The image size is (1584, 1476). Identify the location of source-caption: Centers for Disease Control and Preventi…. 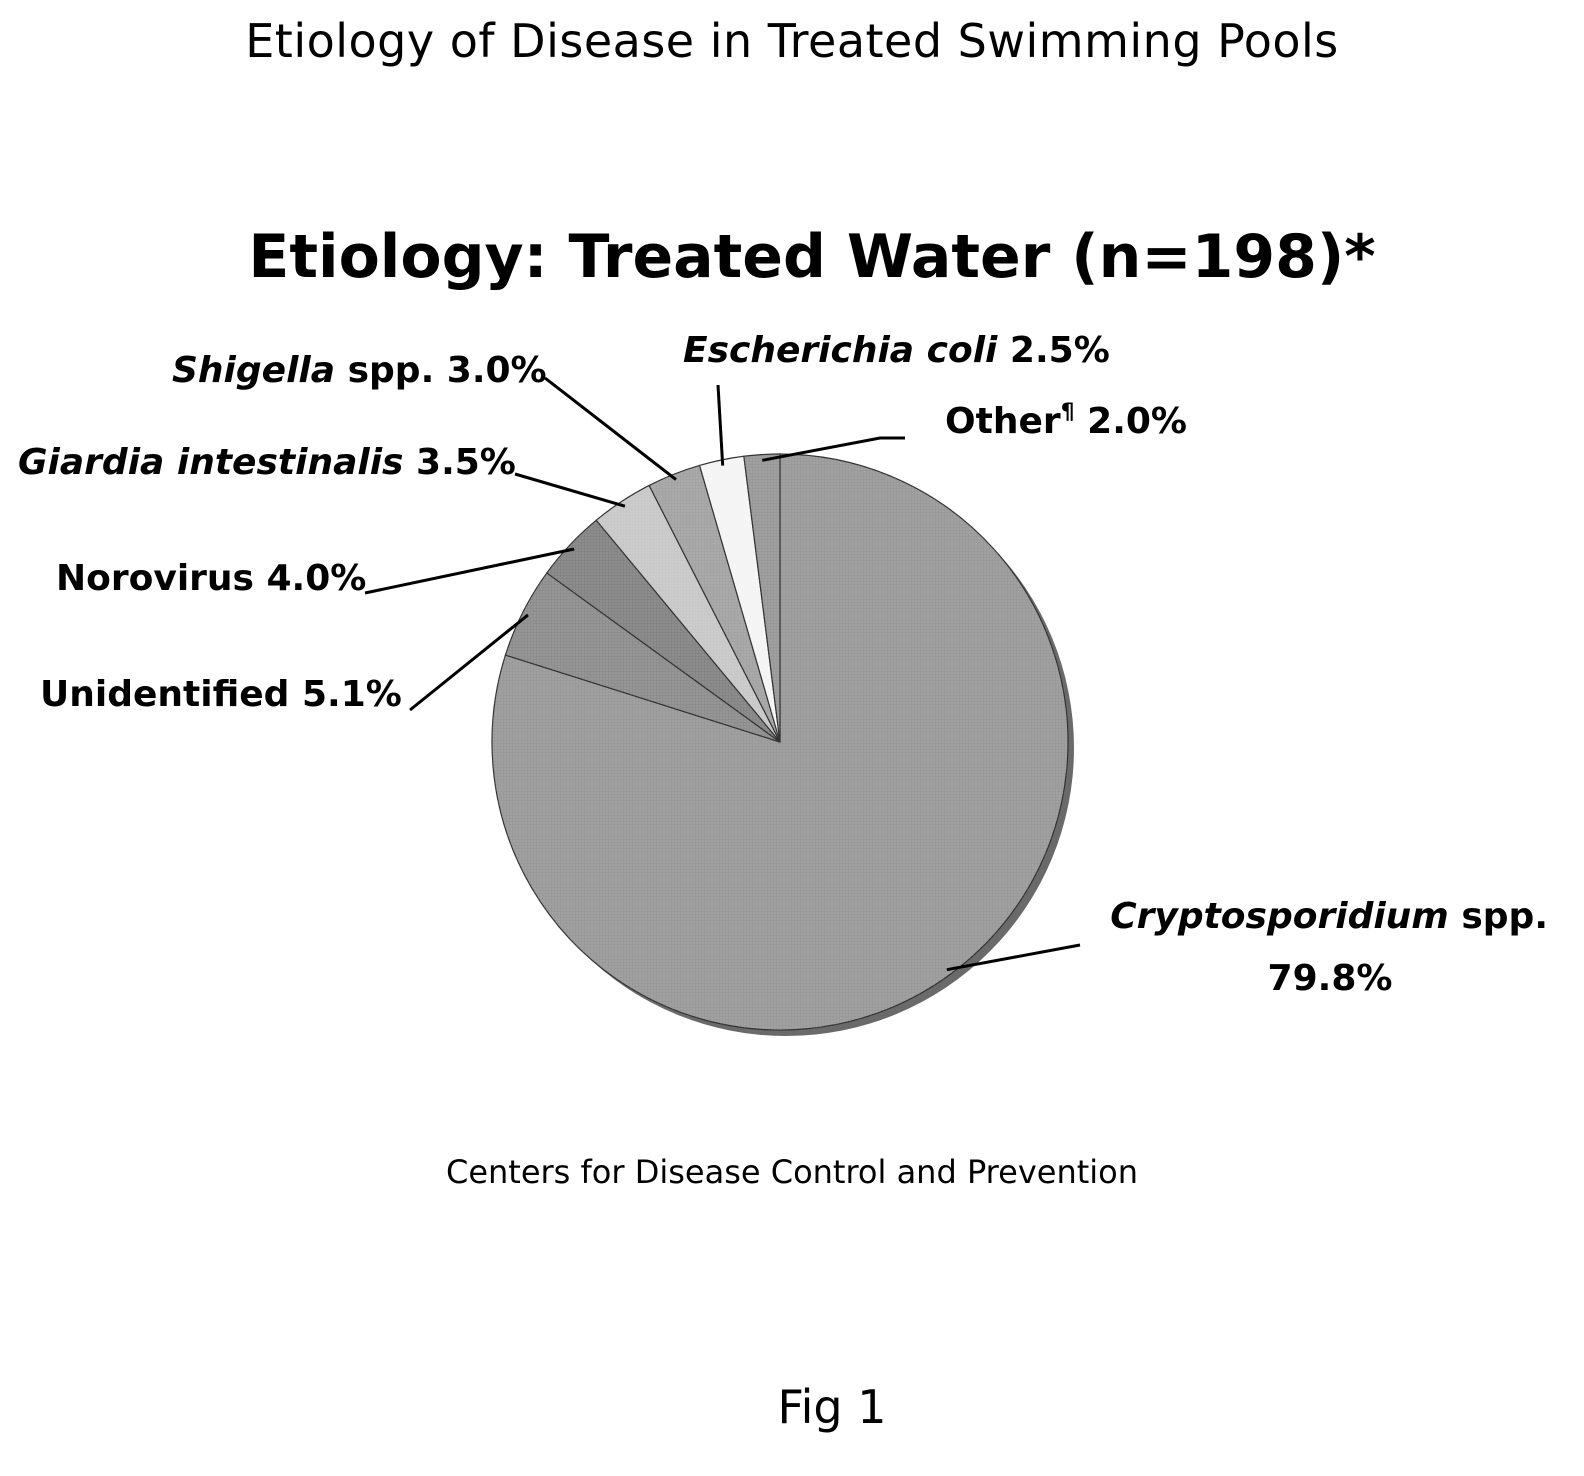
(792, 1172).